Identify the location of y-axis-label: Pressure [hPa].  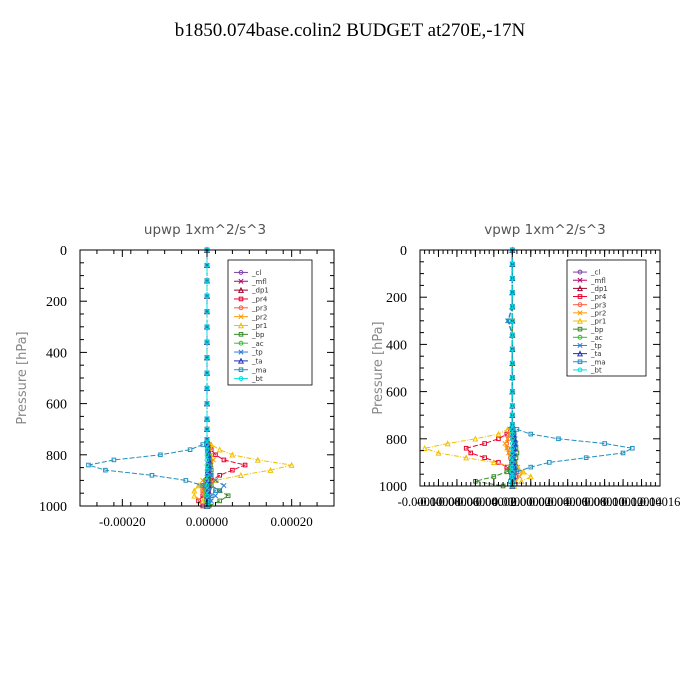
(378, 367).